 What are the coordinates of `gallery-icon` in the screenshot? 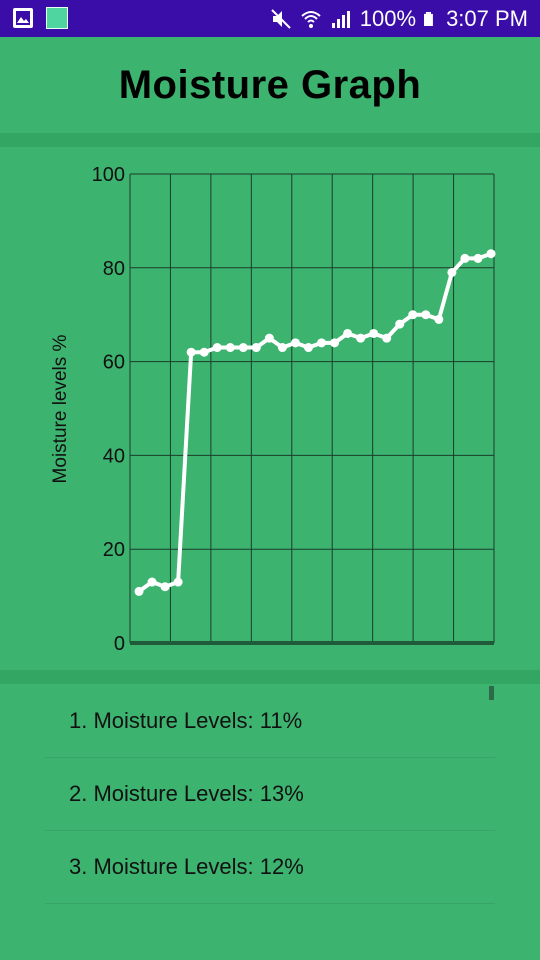 It's located at (23, 18).